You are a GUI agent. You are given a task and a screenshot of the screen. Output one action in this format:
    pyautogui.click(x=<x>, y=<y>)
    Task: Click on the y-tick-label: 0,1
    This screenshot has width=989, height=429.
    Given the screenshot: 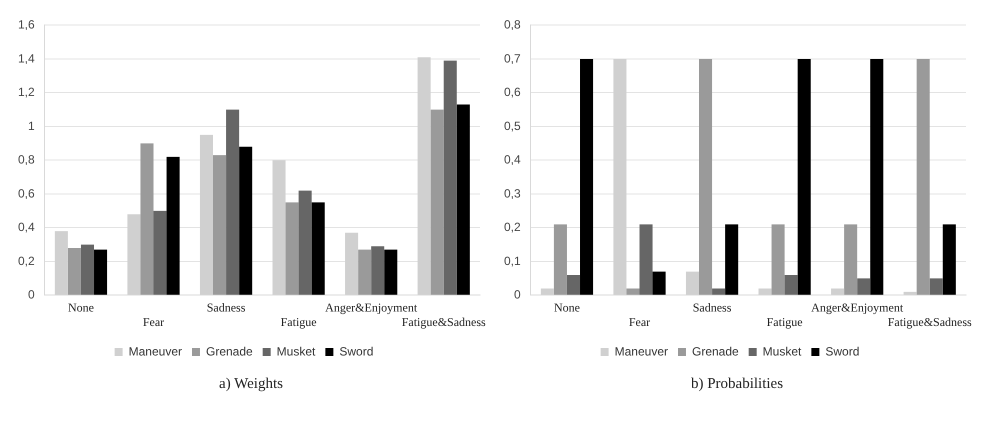 What is the action you would take?
    pyautogui.click(x=512, y=261)
    